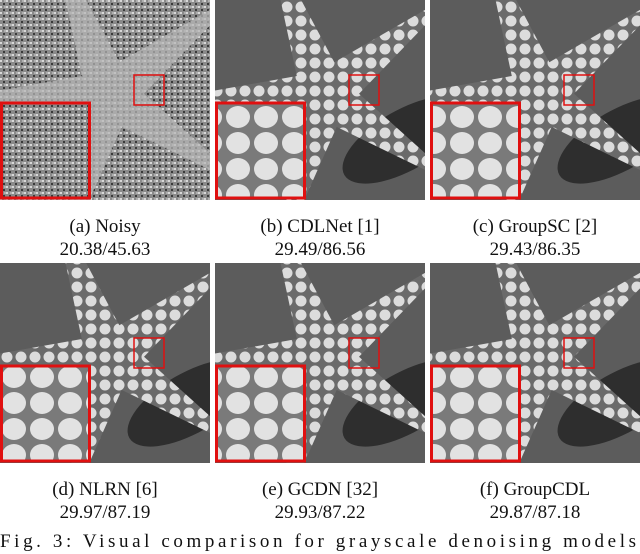 The width and height of the screenshot is (640, 554). I want to click on panel-label: (b) CDLNet [1], so click(319, 226).